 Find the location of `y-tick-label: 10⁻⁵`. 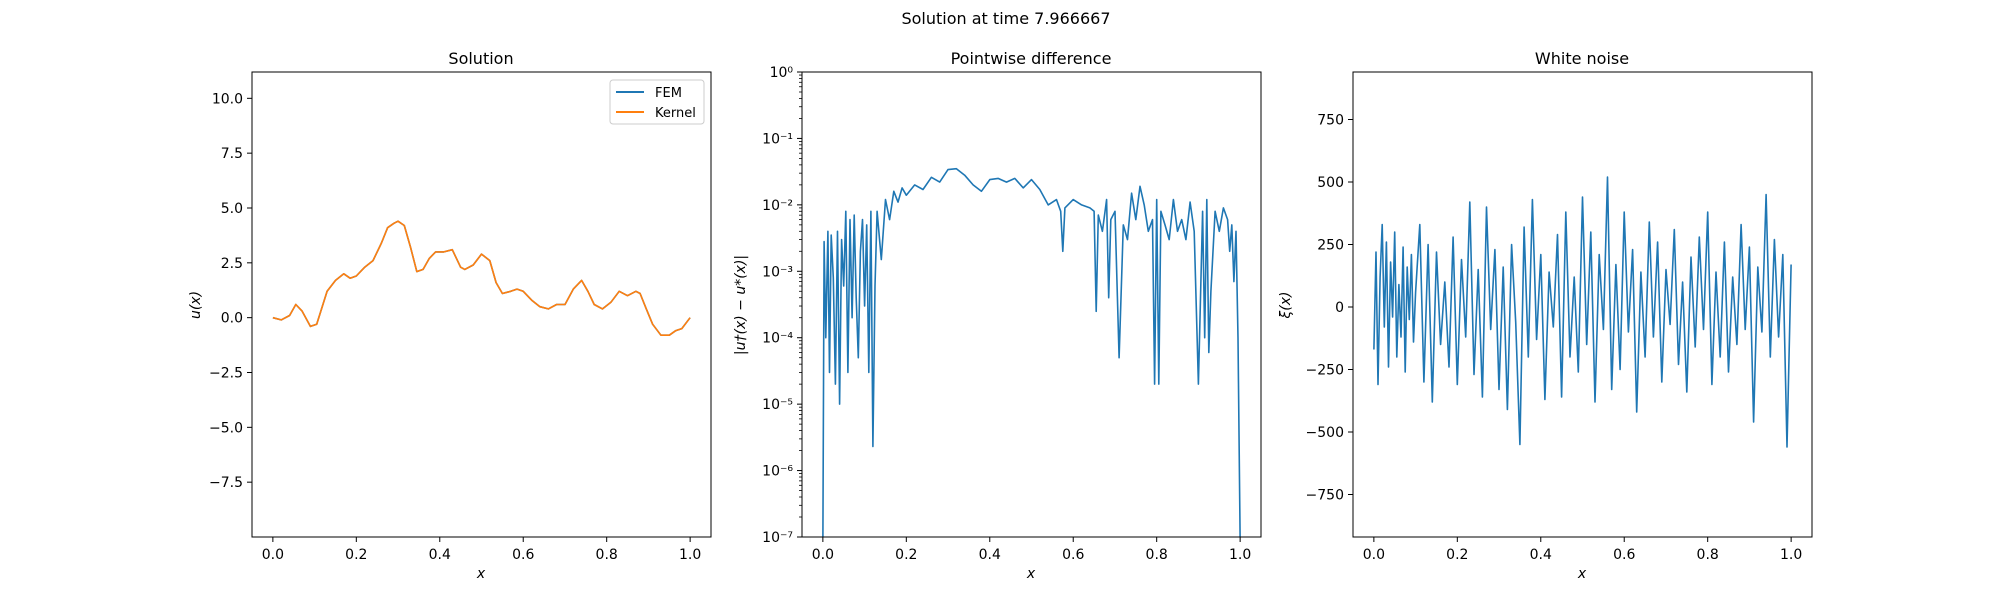

y-tick-label: 10⁻⁵ is located at coordinates (777, 405).